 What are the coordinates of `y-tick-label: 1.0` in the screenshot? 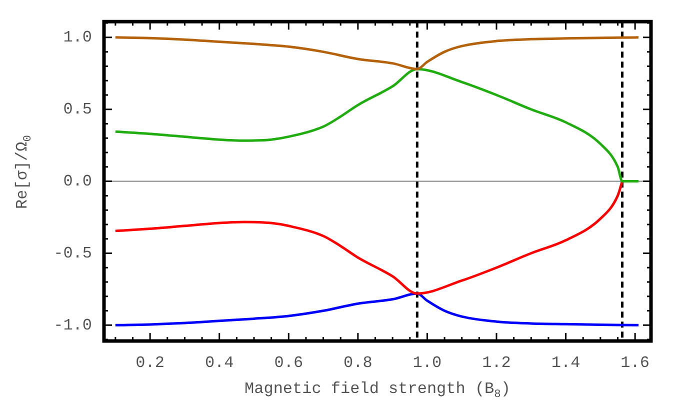 It's located at (77, 37).